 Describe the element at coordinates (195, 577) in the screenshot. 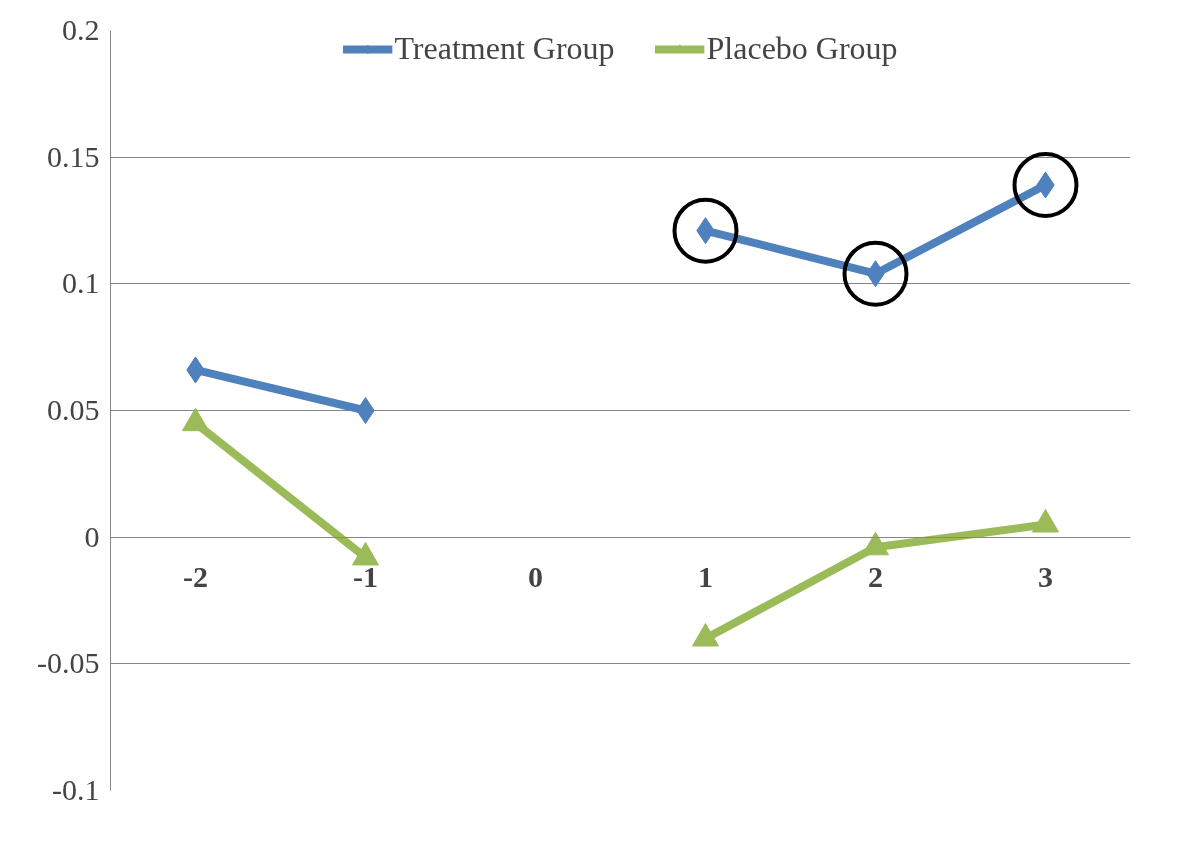

I see `x-tick-label: -2` at that location.